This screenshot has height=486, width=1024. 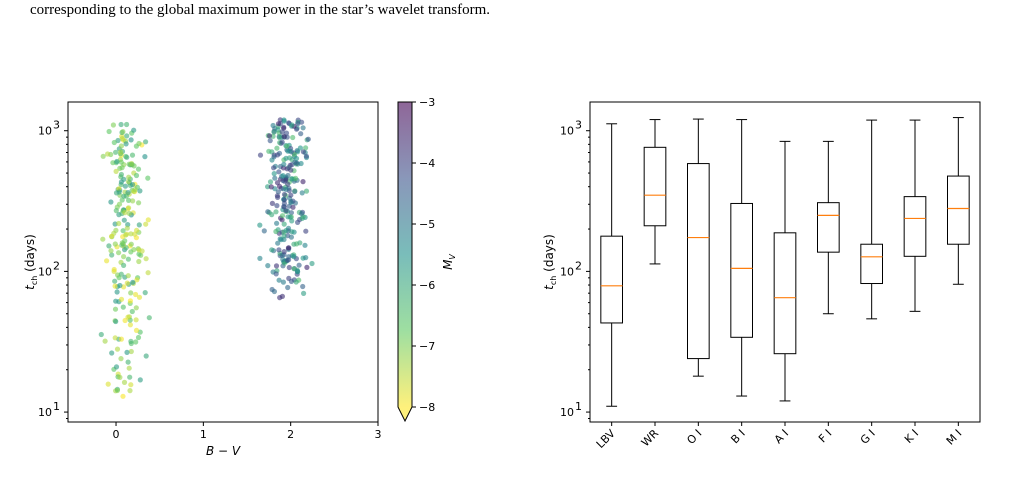 I want to click on box-y-tick-exponent: 1, so click(x=578, y=406).